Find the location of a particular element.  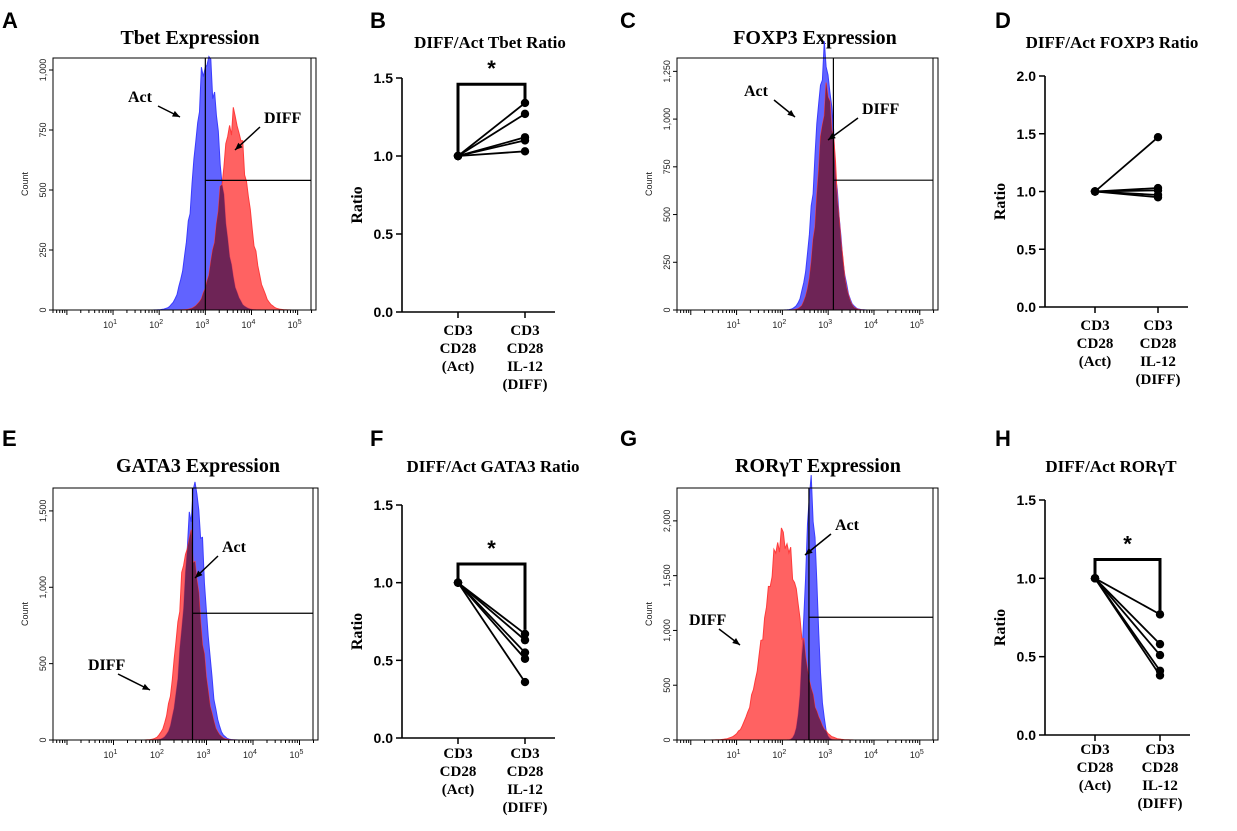

x-tick-label: 10³ is located at coordinates (204, 754).